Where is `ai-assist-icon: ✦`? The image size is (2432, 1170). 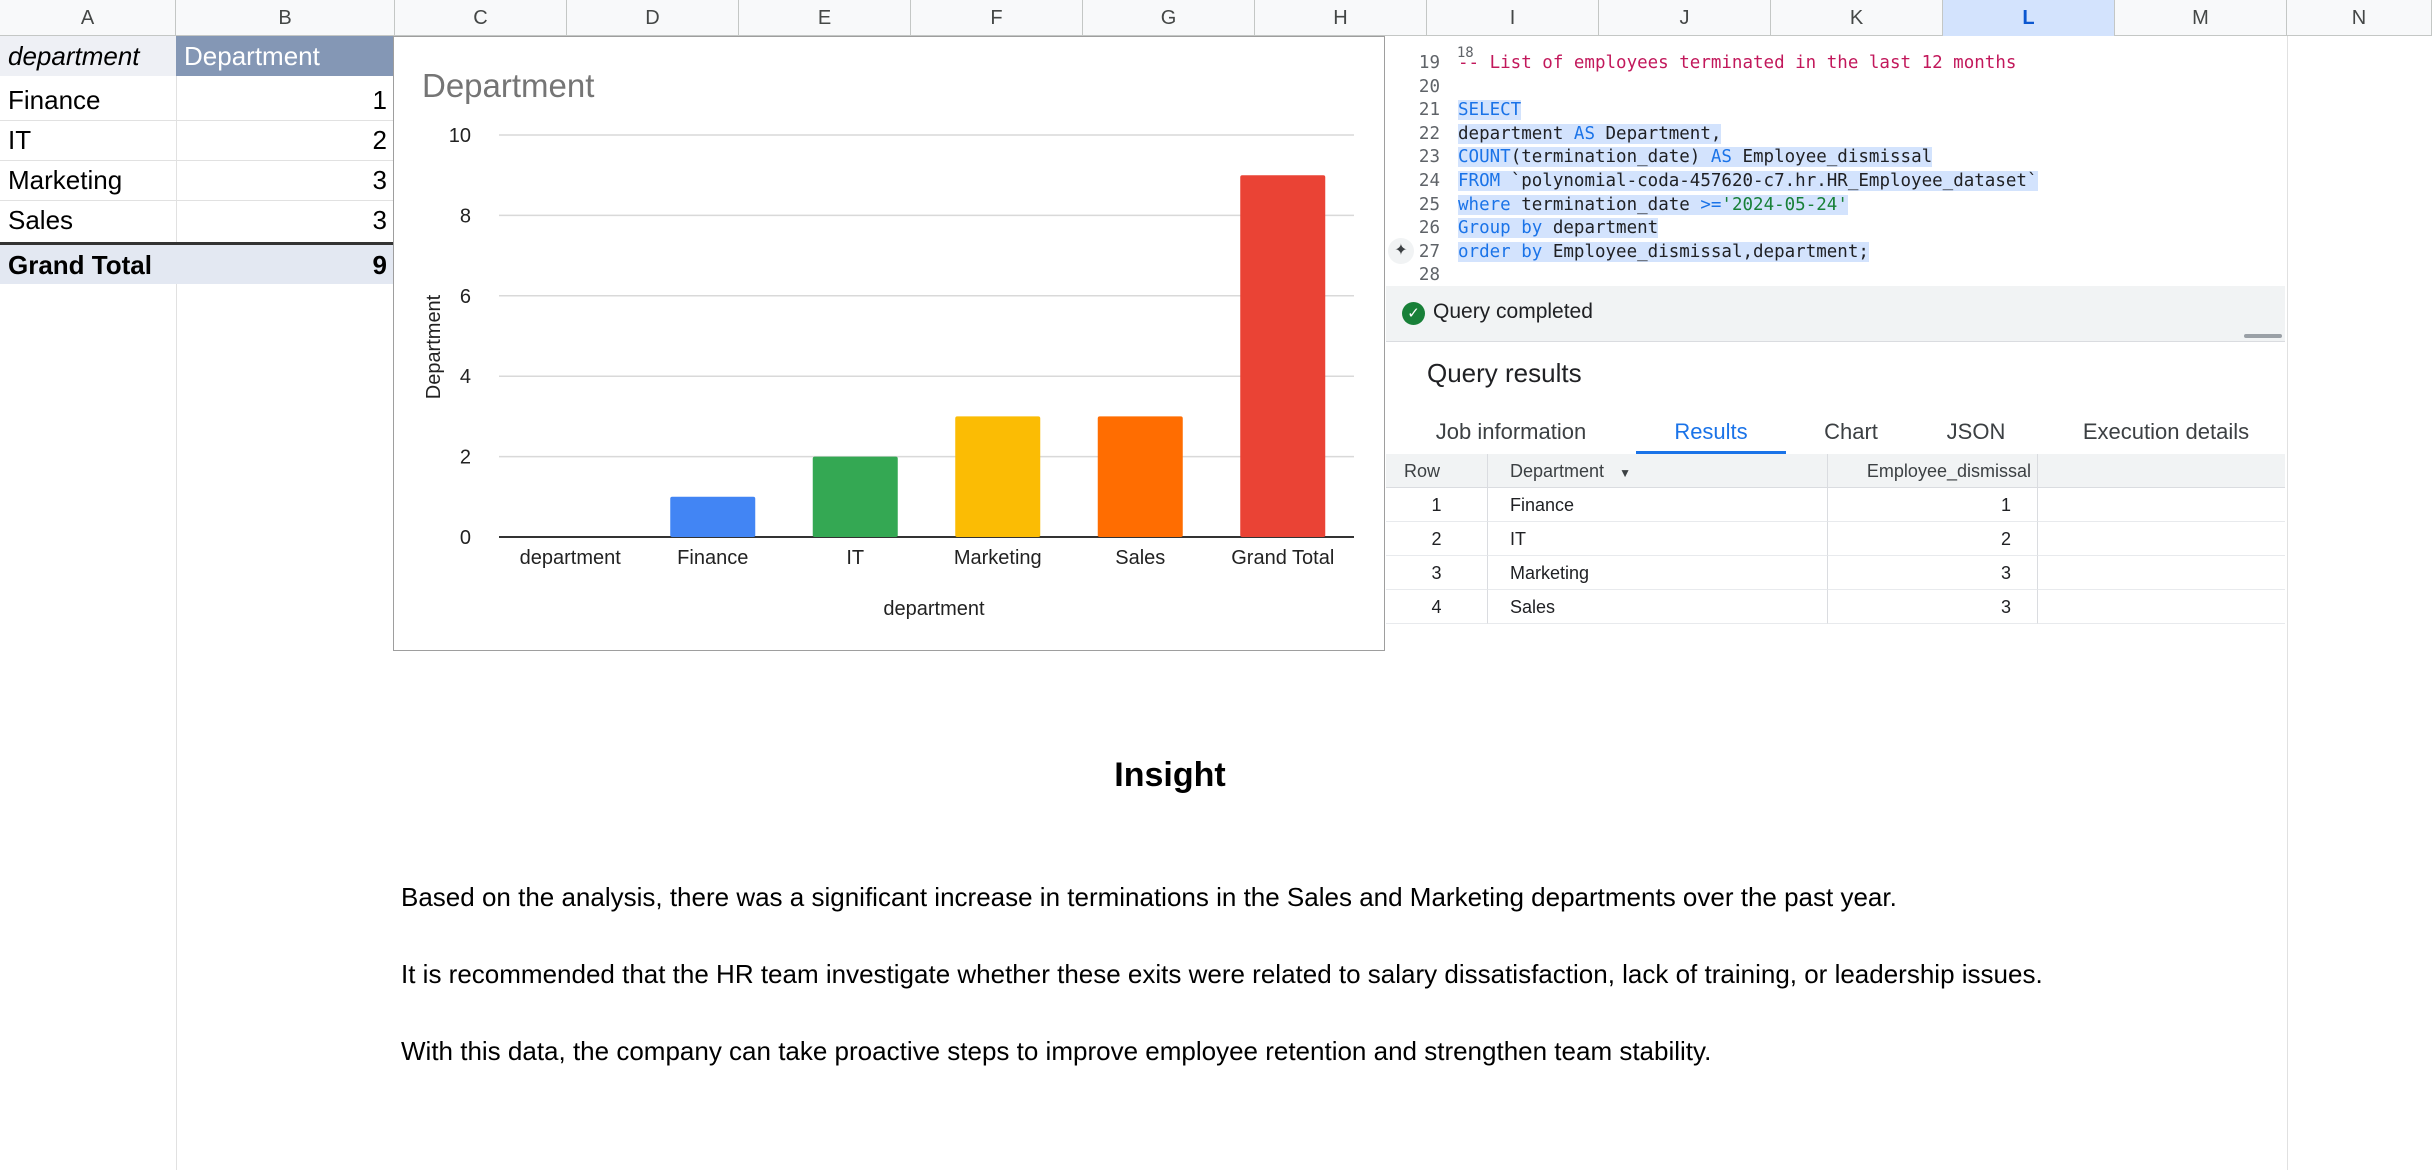
ai-assist-icon: ✦ is located at coordinates (1401, 251).